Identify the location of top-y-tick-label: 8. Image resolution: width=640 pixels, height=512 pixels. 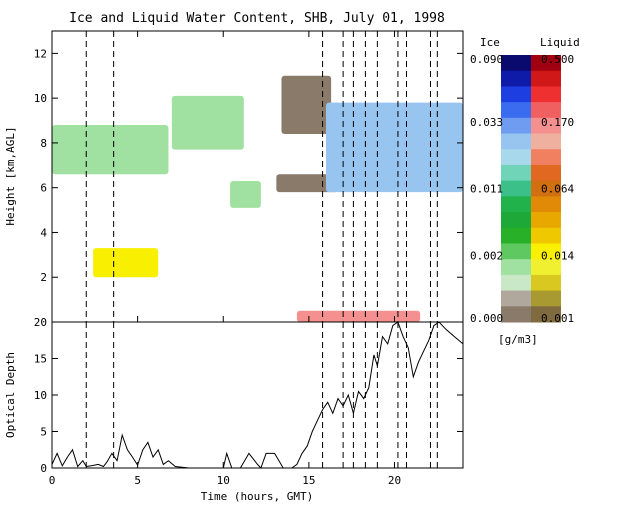
(43, 143).